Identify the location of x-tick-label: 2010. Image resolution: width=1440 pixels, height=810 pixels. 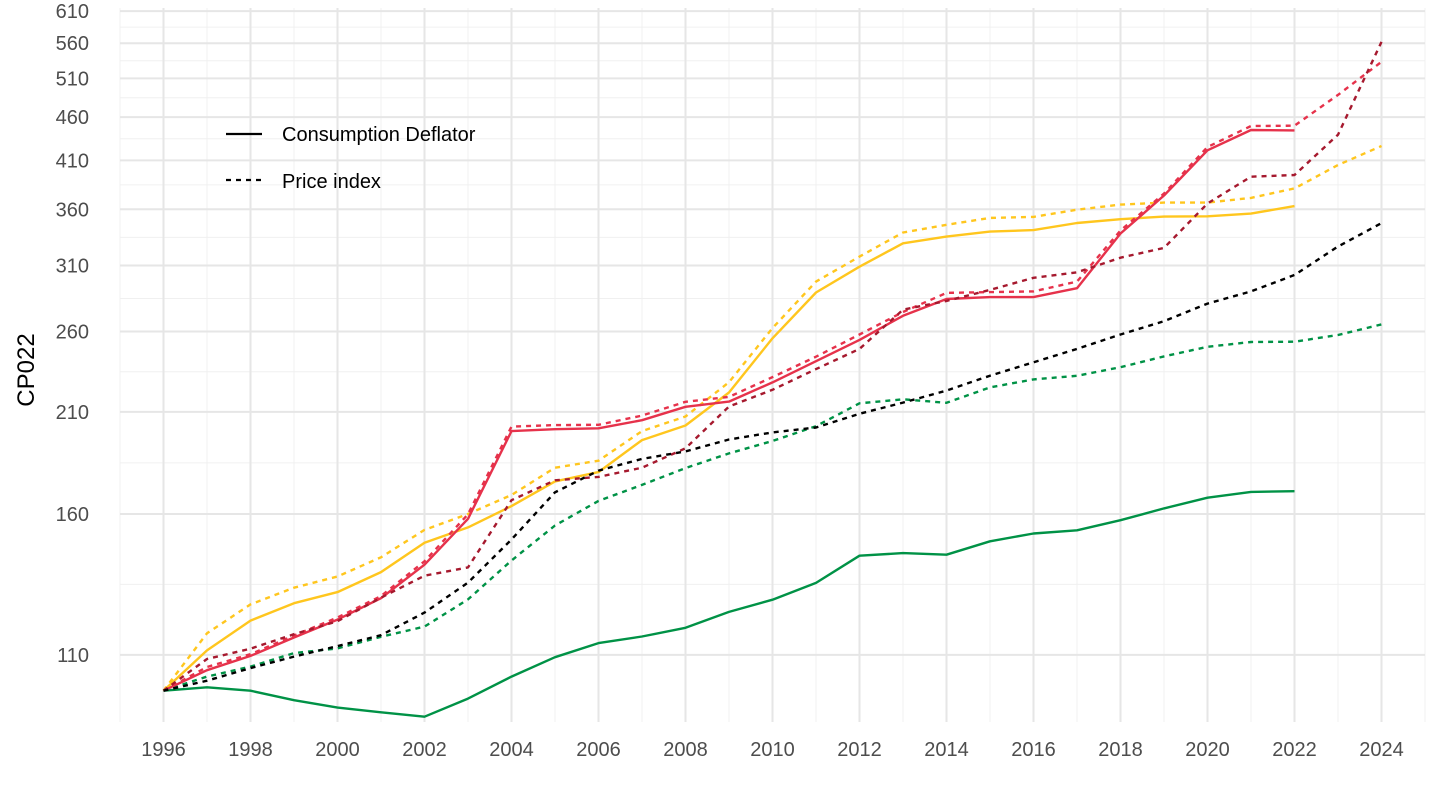
(772, 750).